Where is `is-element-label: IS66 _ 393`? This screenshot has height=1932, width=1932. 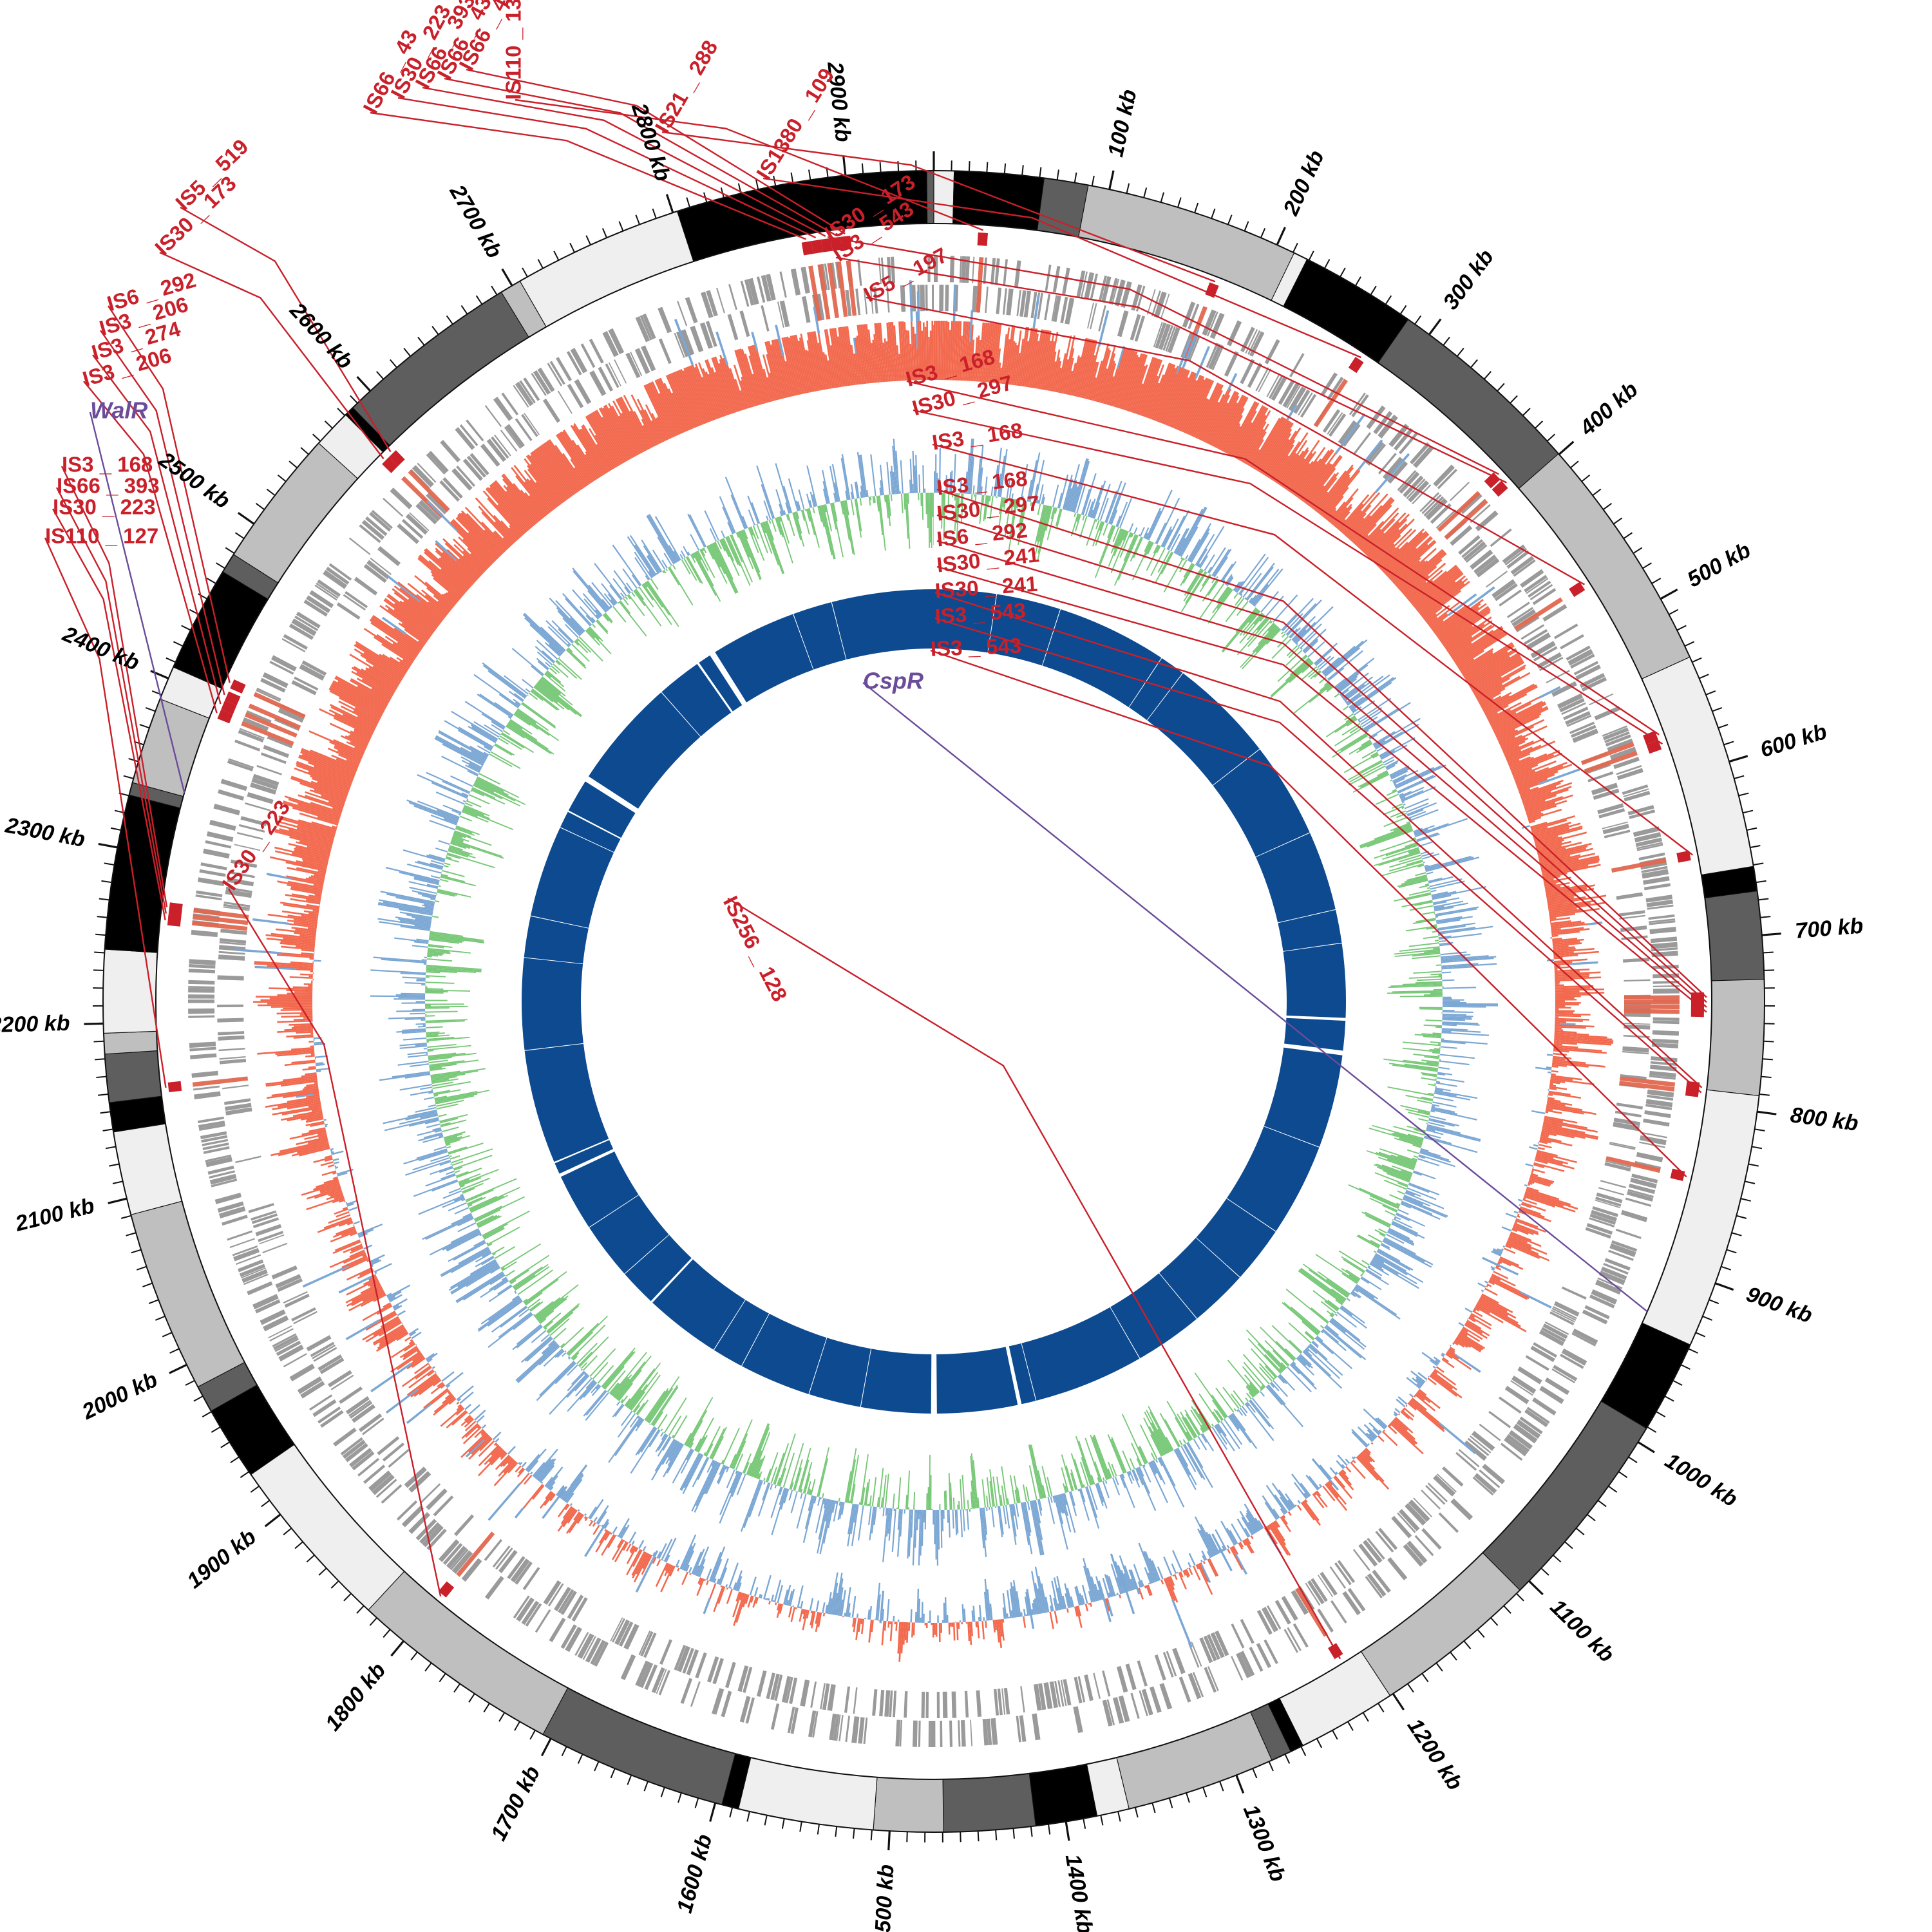 is-element-label: IS66 _ 393 is located at coordinates (108, 486).